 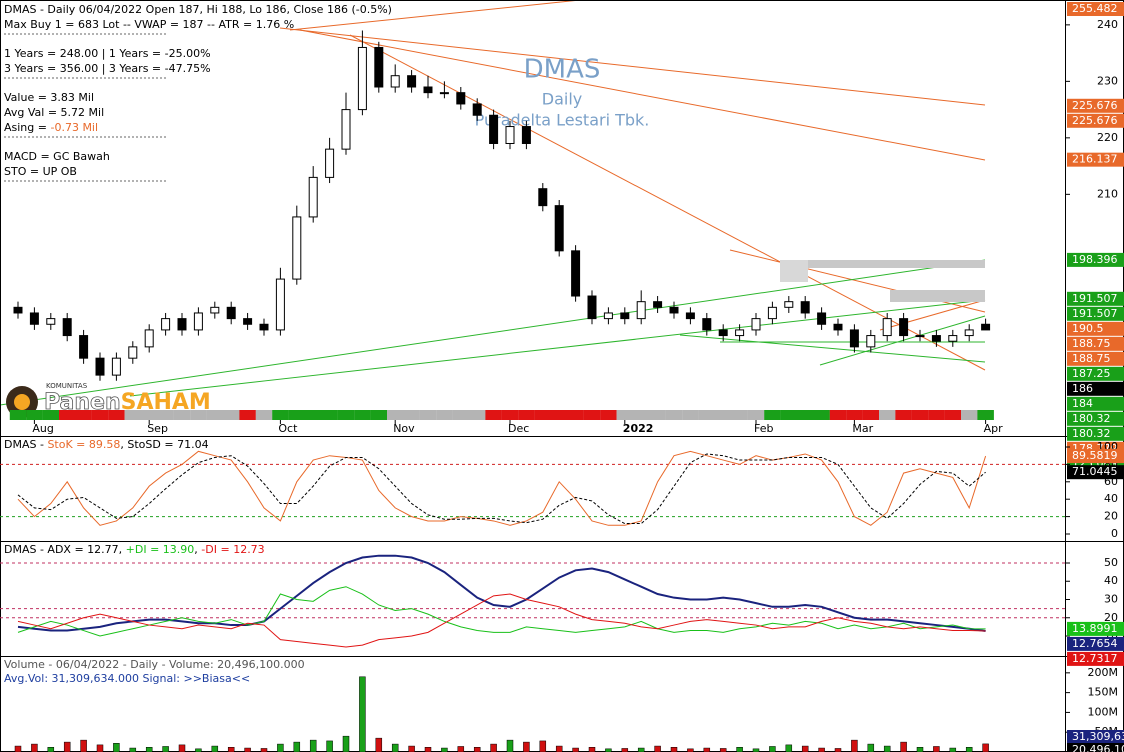 I want to click on last-value-label: 71.0445, so click(x=1095, y=471).